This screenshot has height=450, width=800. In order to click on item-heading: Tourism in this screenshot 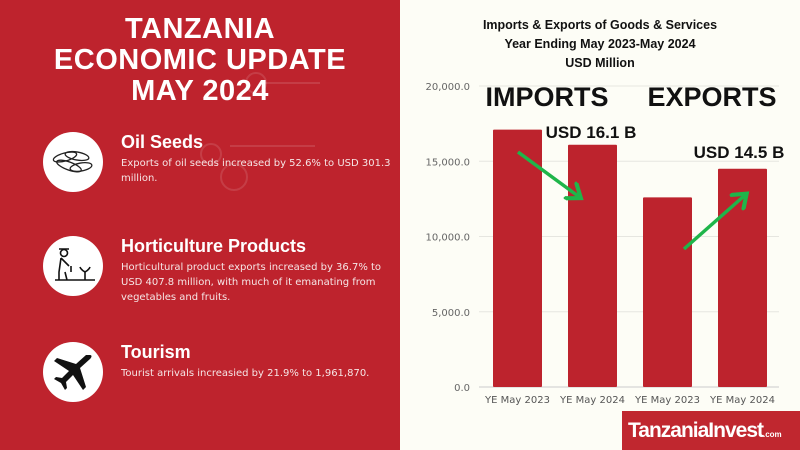, I will do `click(156, 352)`.